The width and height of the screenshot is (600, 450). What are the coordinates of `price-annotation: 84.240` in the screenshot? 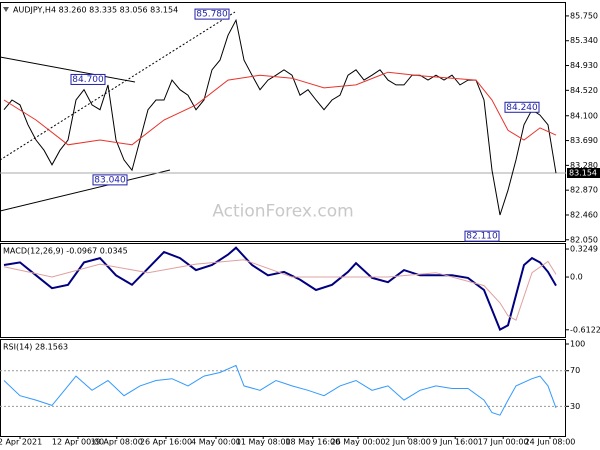 It's located at (522, 108).